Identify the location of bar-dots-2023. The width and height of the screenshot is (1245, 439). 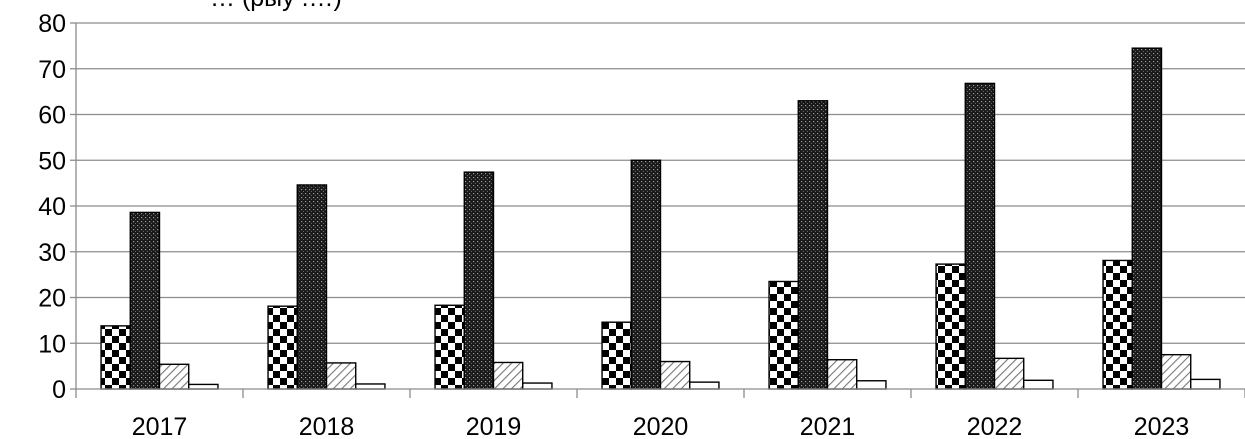
(1147, 218).